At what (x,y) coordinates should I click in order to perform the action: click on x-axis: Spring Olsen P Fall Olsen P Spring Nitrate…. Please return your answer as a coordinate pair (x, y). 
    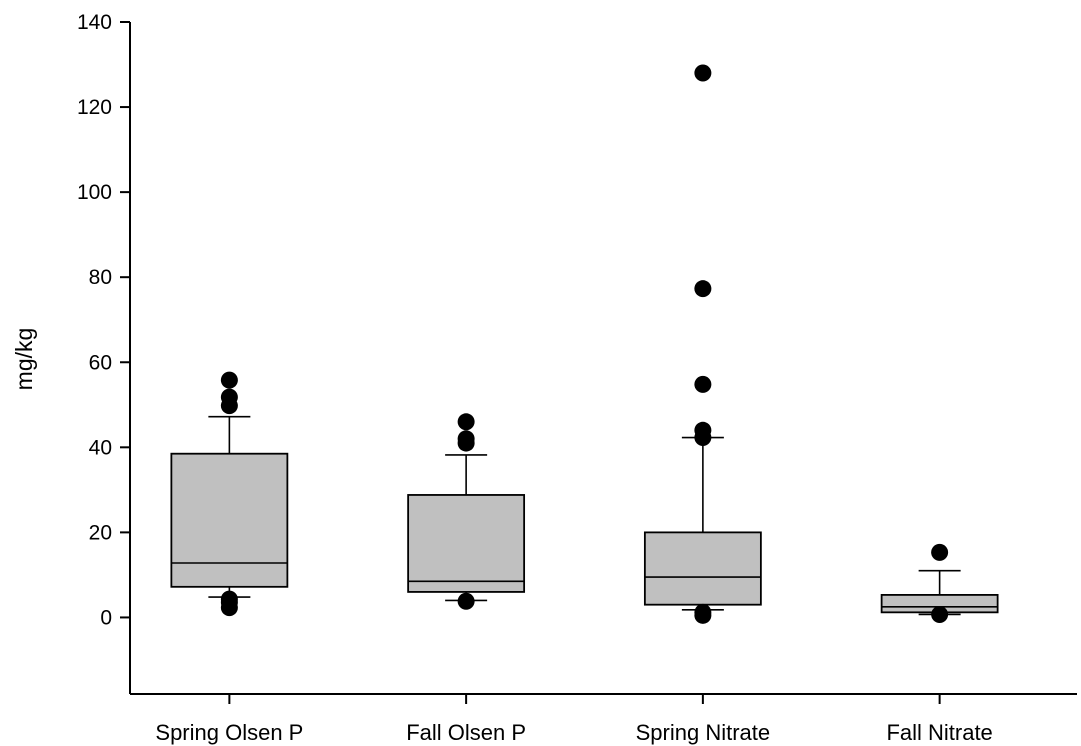
    Looking at the image, I should click on (574, 719).